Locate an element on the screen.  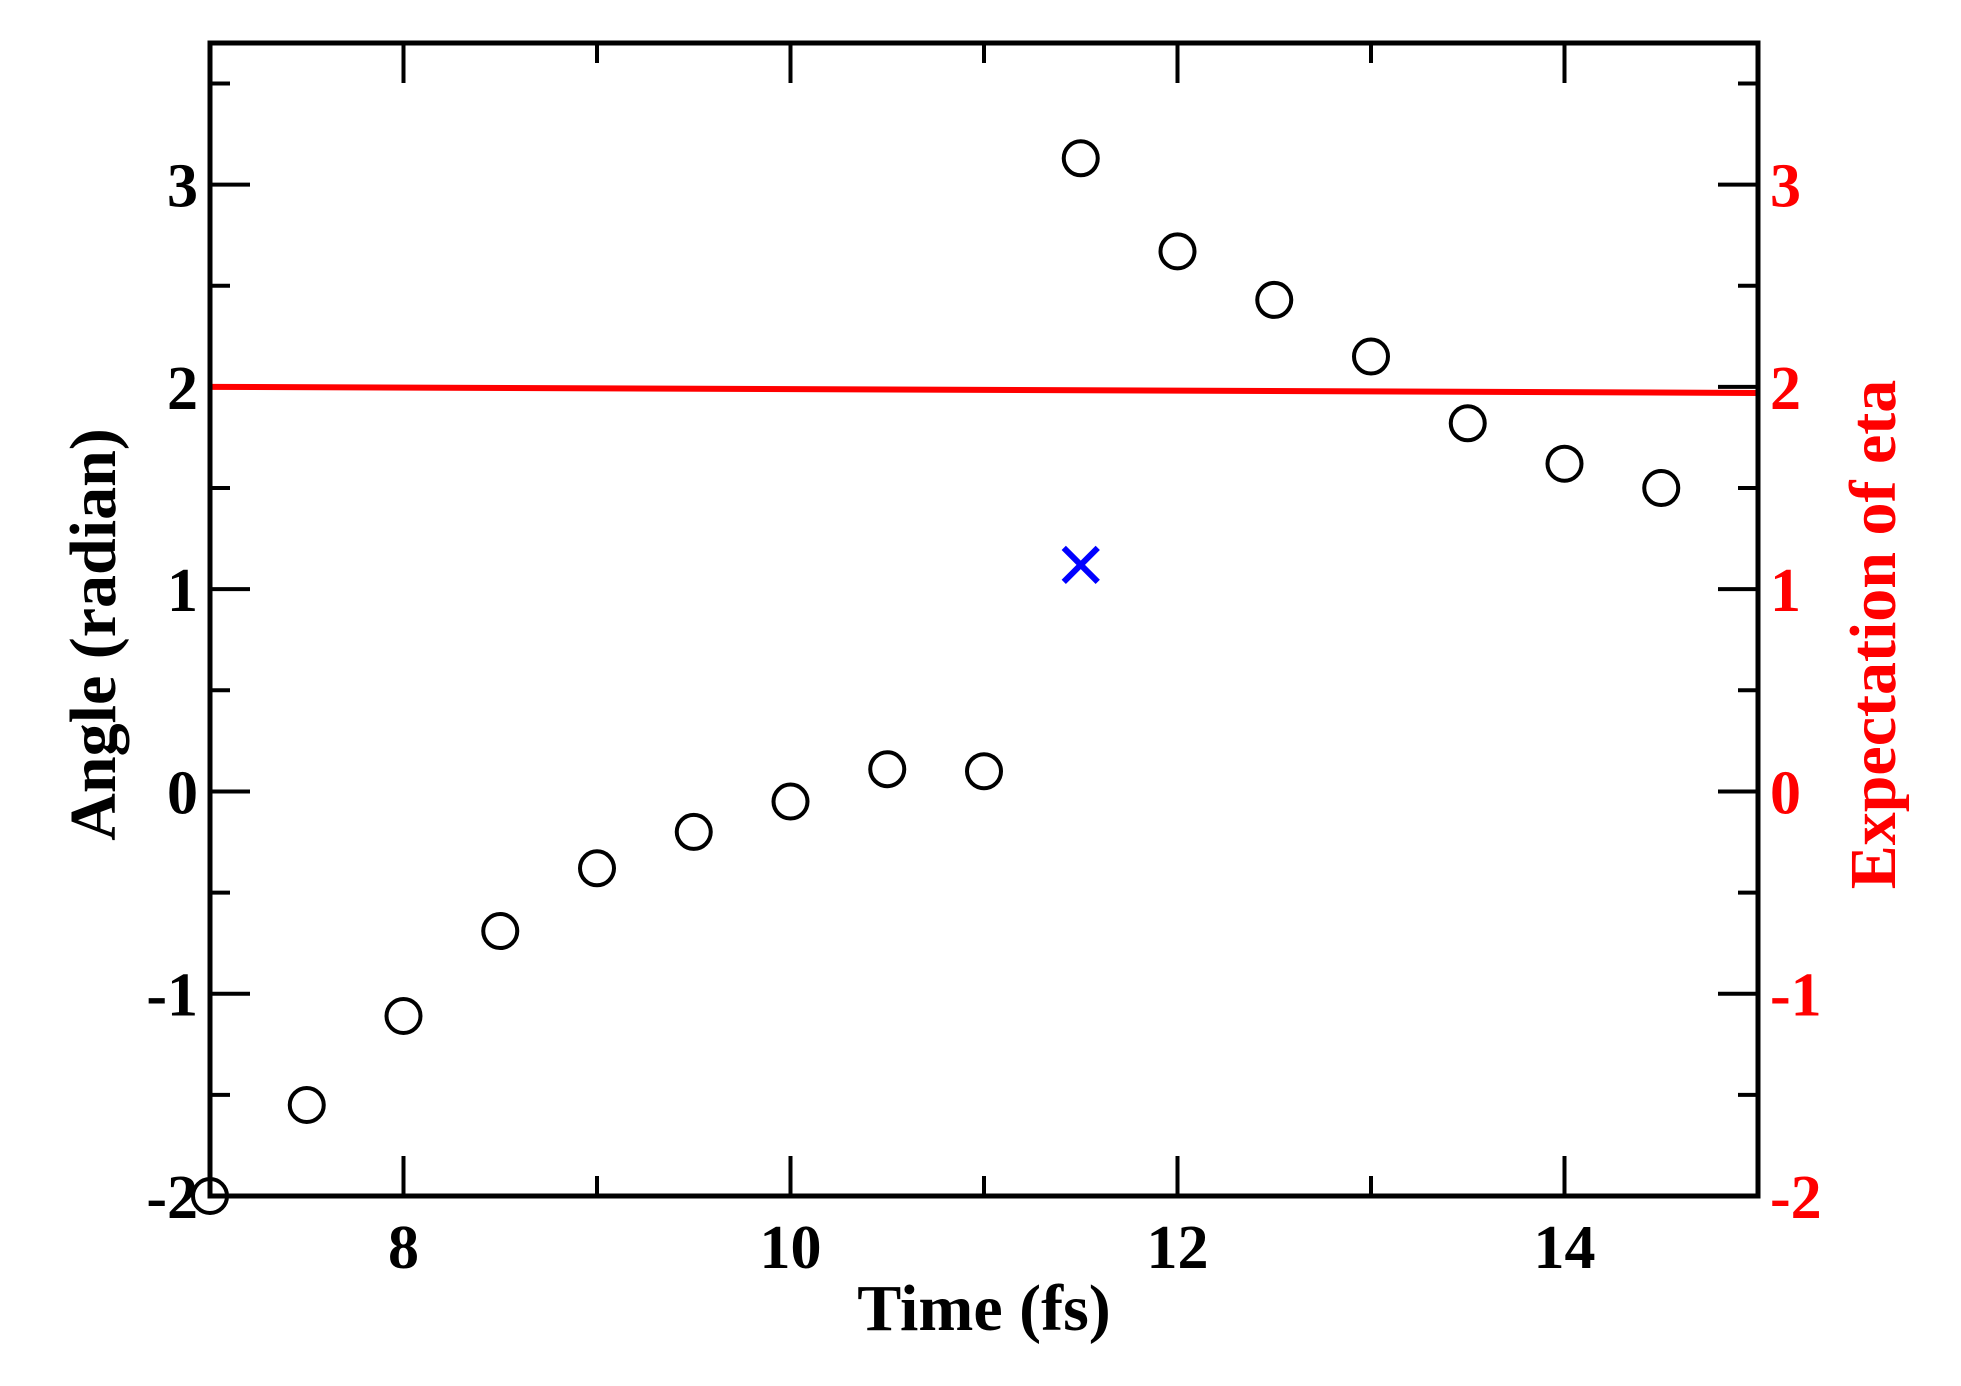
x-tick-label: 14 is located at coordinates (1565, 1248).